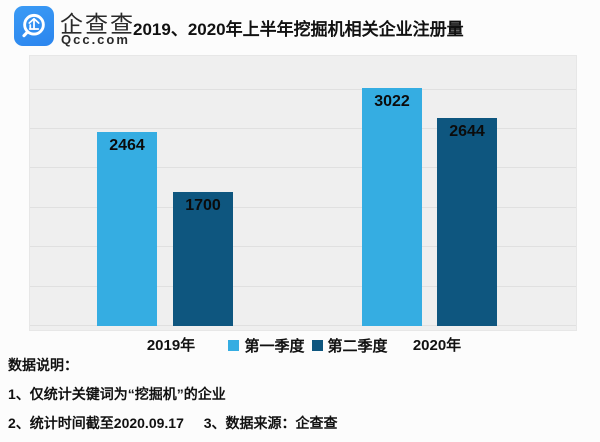  What do you see at coordinates (467, 131) in the screenshot?
I see `bar-value-label: 2644` at bounding box center [467, 131].